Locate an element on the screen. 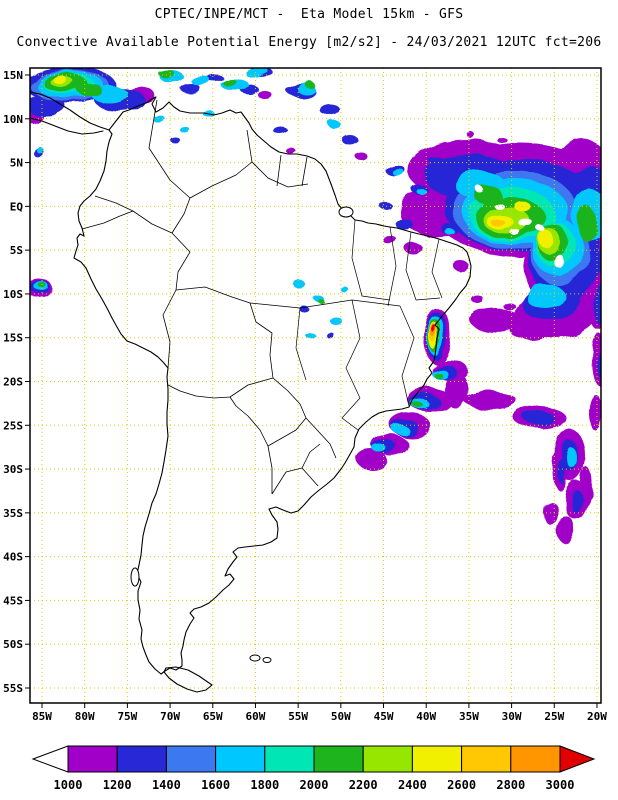  lon-tick-label: 70W is located at coordinates (170, 716).